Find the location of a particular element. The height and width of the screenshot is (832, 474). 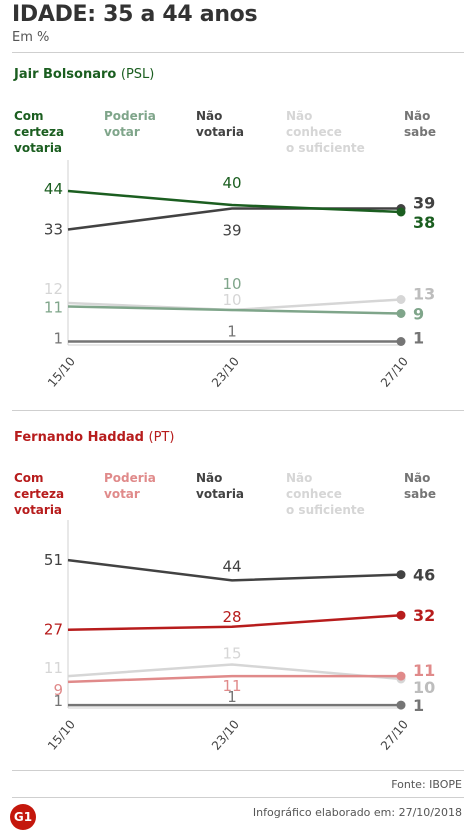

data-label: 40 is located at coordinates (231, 183).